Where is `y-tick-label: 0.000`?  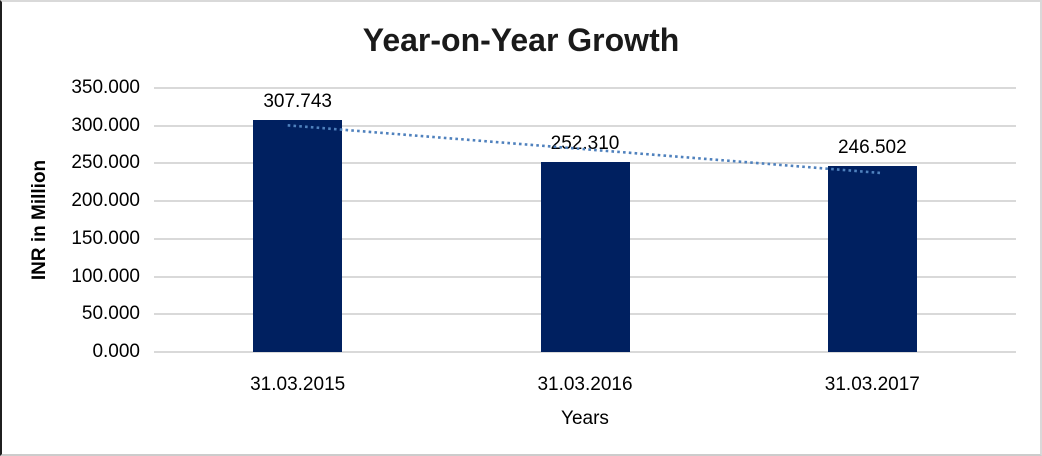 y-tick-label: 0.000 is located at coordinates (116, 351).